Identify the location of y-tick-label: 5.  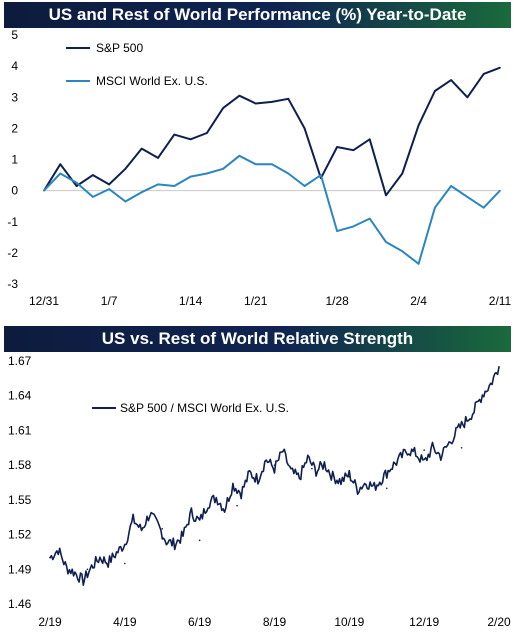
(14, 35).